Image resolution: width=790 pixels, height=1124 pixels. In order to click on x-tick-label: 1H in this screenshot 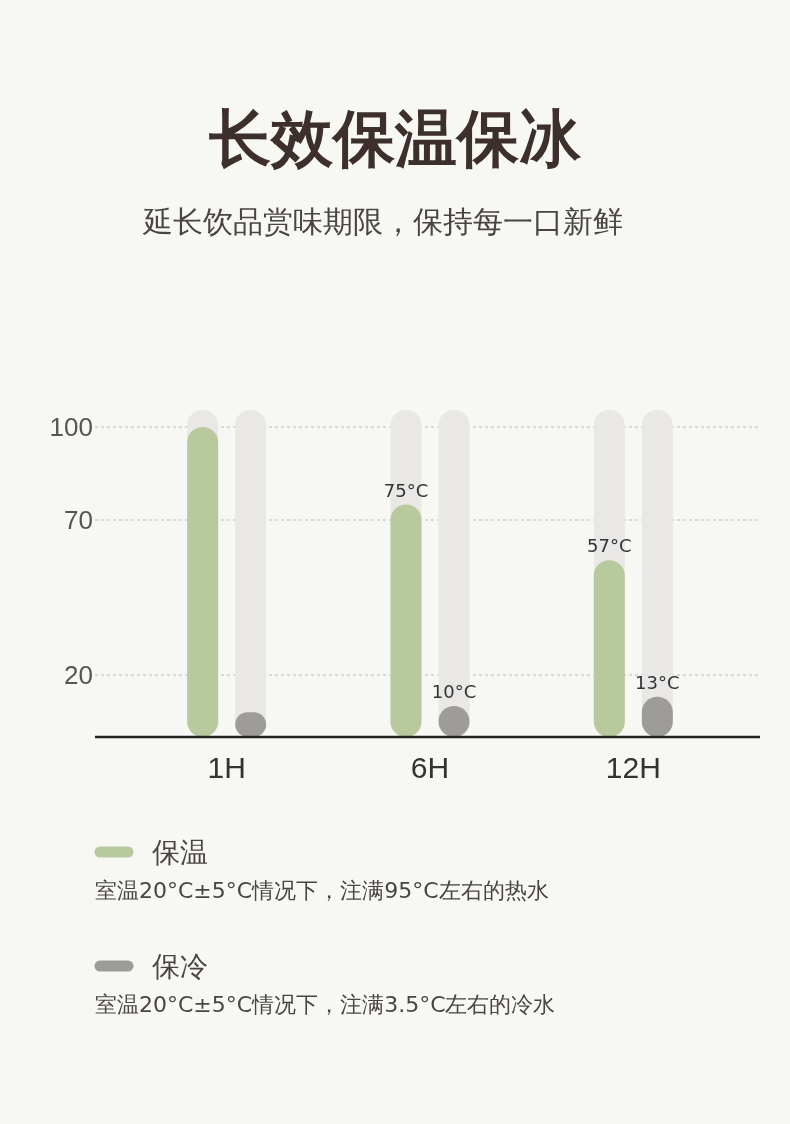, I will do `click(226, 767)`.